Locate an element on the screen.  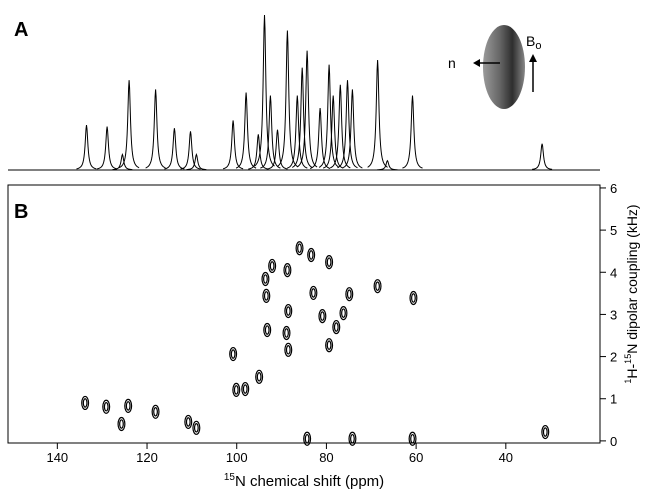
y-tick-label: 1 is located at coordinates (613, 399).